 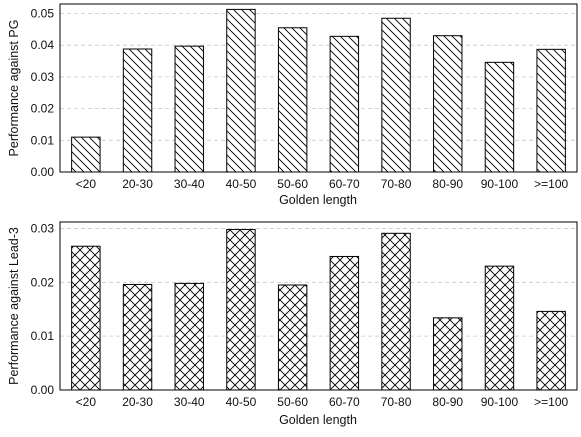 What do you see at coordinates (318, 420) in the screenshot?
I see `x-axis-label-bottom: Golden length` at bounding box center [318, 420].